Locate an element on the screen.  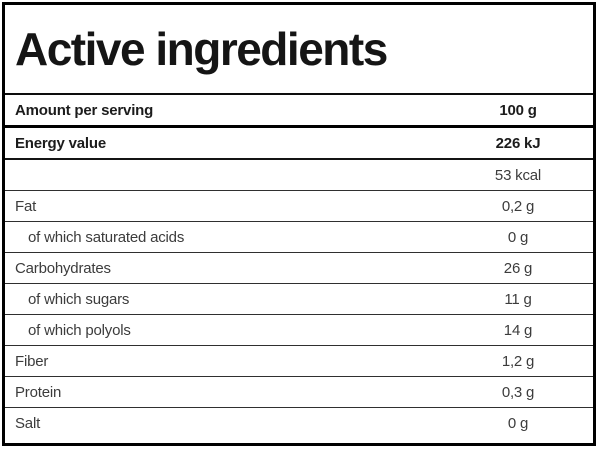
row-value: 0,2 g is located at coordinates (518, 206).